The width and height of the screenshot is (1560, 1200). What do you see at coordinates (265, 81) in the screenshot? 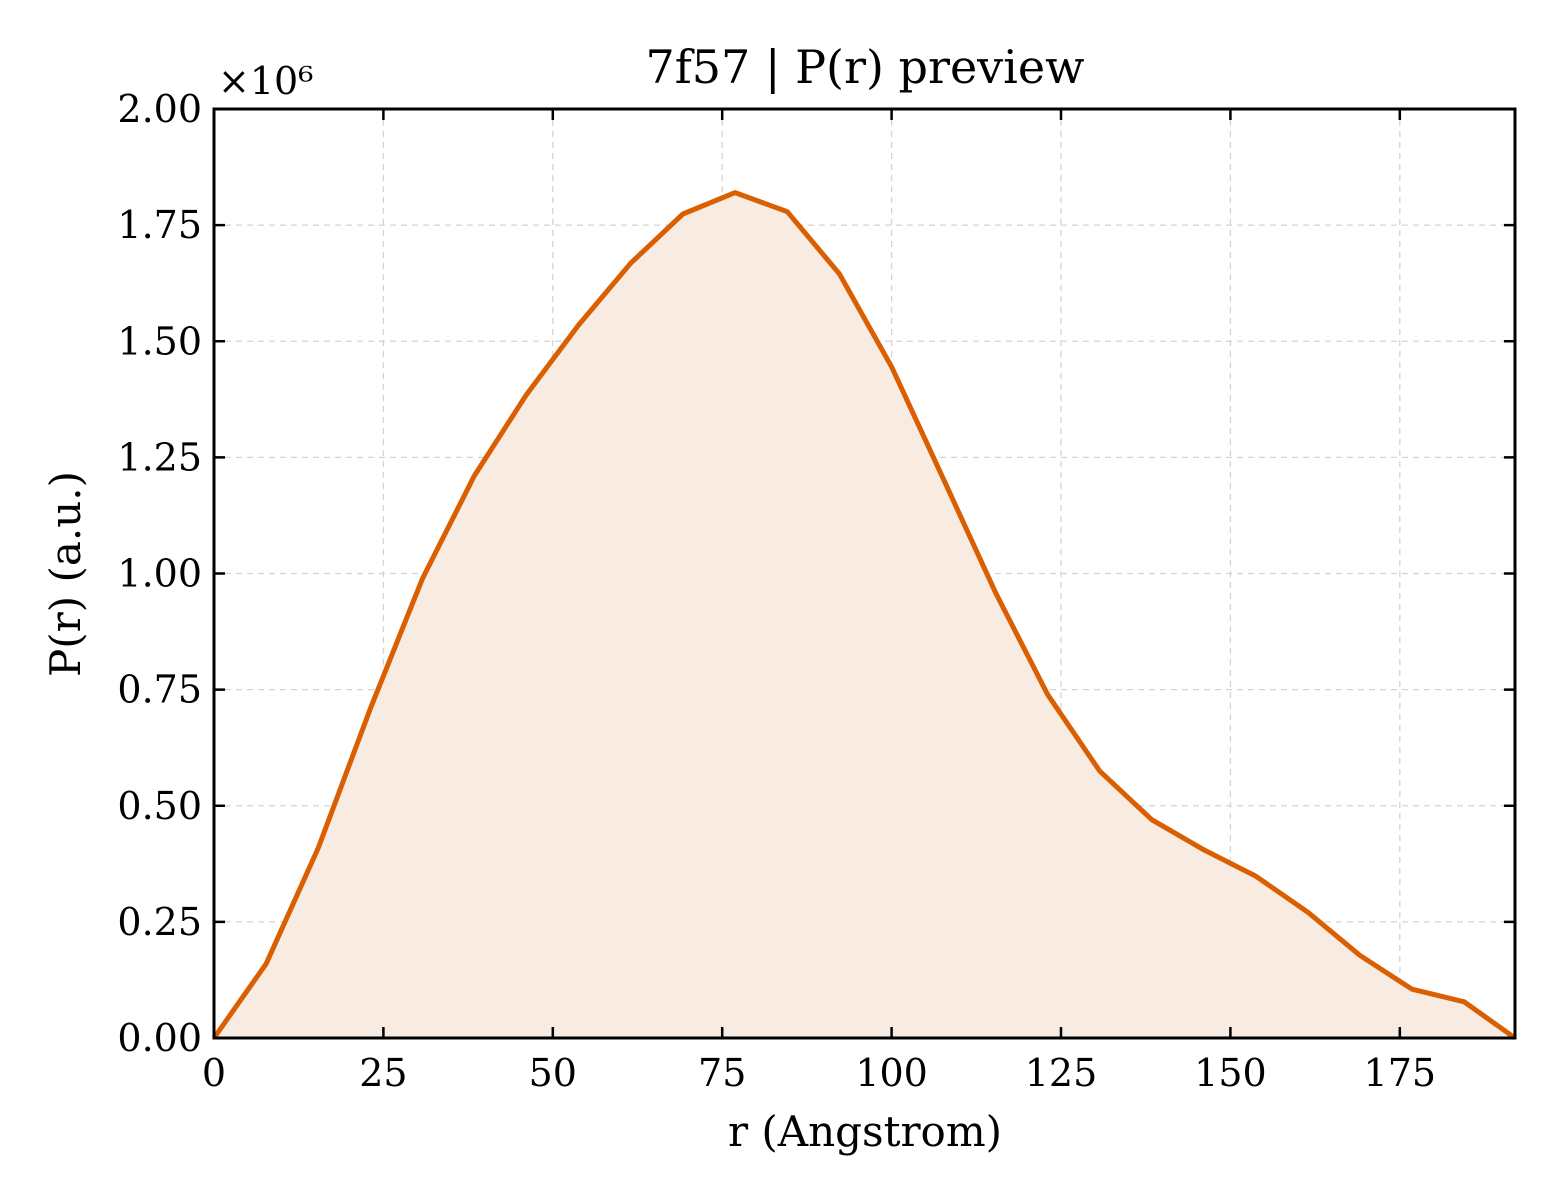
I see `y-multiplier-label: ×10⁶` at bounding box center [265, 81].